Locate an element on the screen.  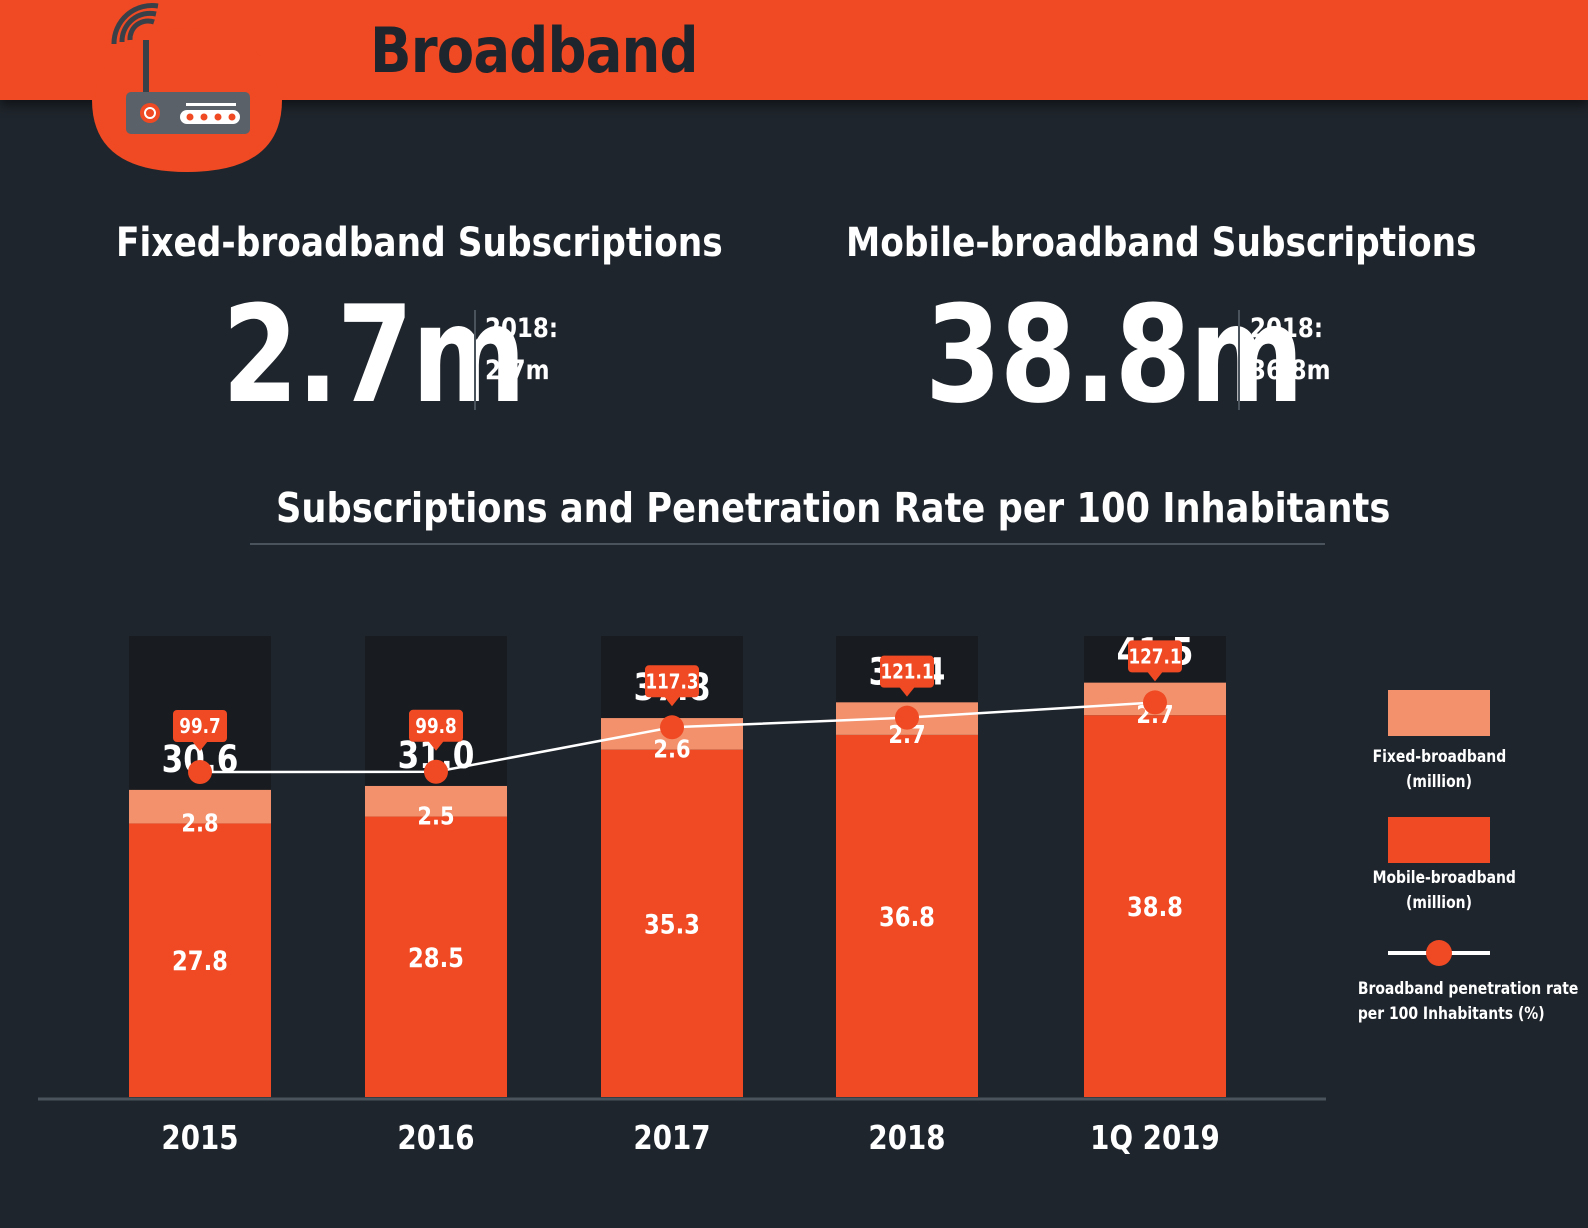
label-mobile-value: 27.8 is located at coordinates (200, 960).